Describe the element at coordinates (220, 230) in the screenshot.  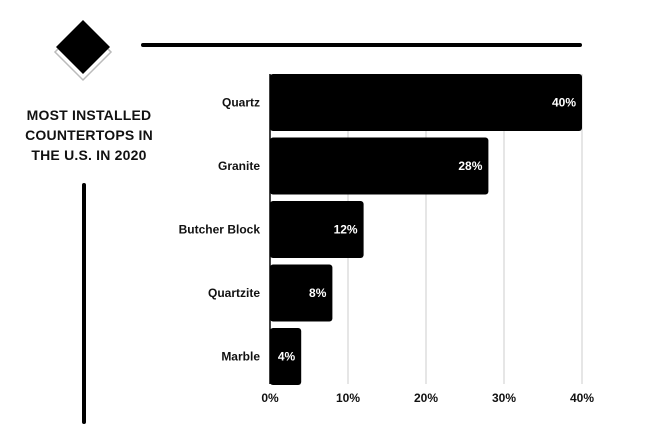
I see `category-label: Butcher Block` at that location.